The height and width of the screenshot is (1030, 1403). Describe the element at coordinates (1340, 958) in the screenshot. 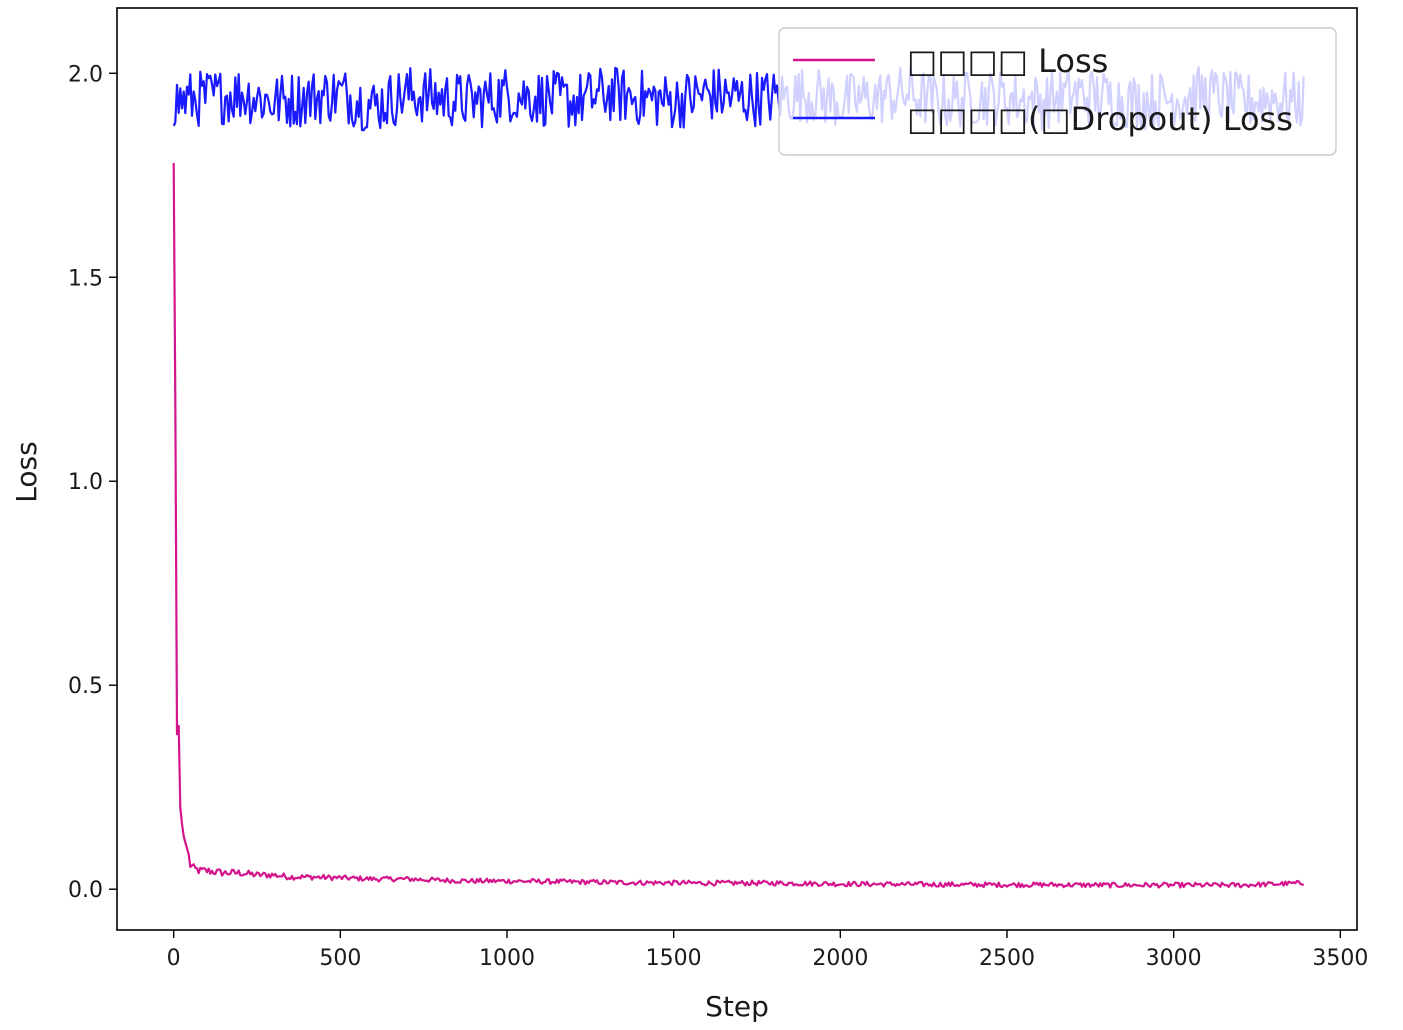

I see `x-tick-label: 3500` at that location.